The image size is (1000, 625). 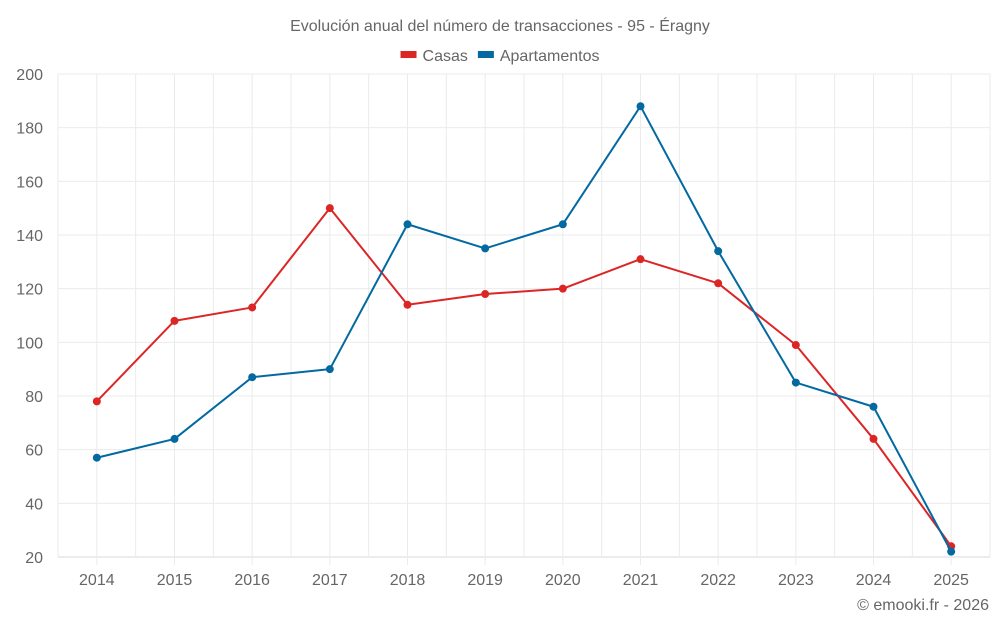 What do you see at coordinates (34, 558) in the screenshot?
I see `y-tick-label: 20` at bounding box center [34, 558].